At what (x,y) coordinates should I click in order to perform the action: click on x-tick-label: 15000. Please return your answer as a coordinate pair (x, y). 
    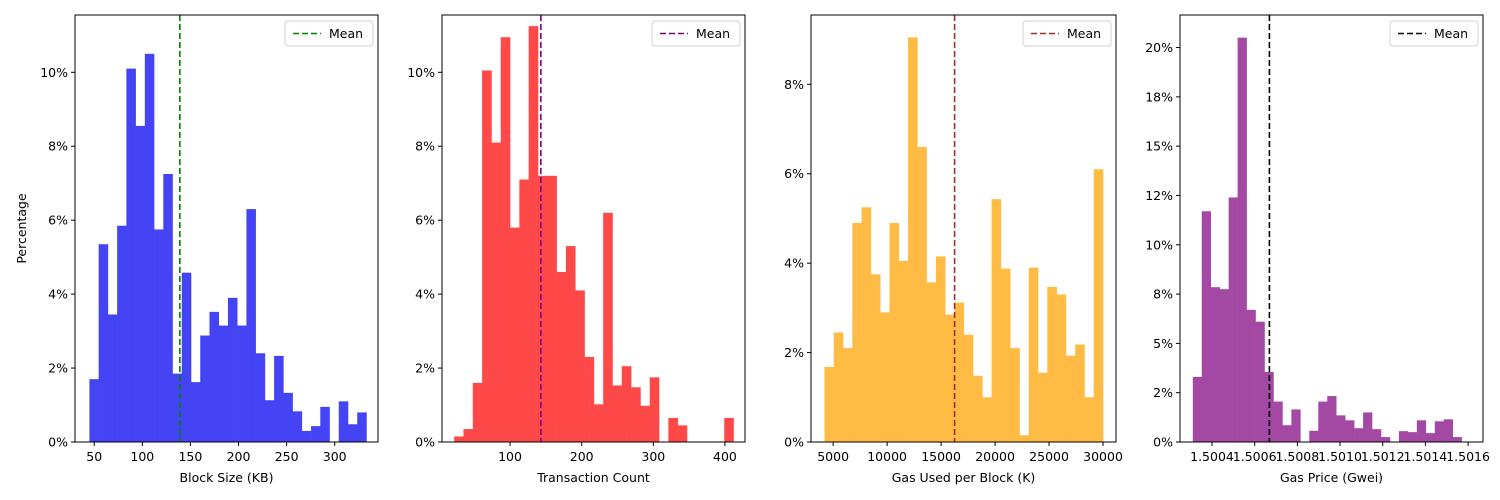
    Looking at the image, I should click on (941, 456).